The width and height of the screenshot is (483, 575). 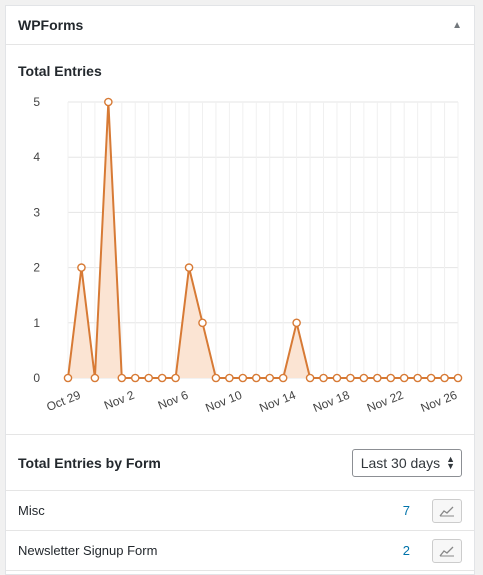 I want to click on x-tick-label: Oct 29, so click(x=64, y=401).